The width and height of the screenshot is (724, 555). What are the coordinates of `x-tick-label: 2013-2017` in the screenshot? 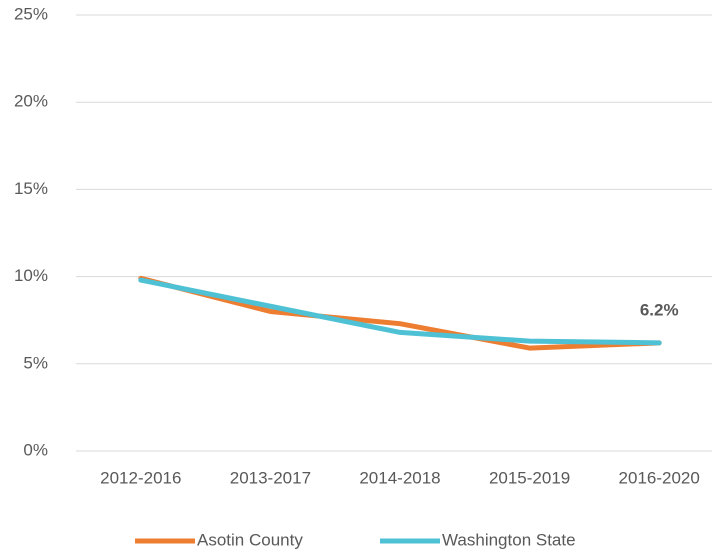 It's located at (270, 477).